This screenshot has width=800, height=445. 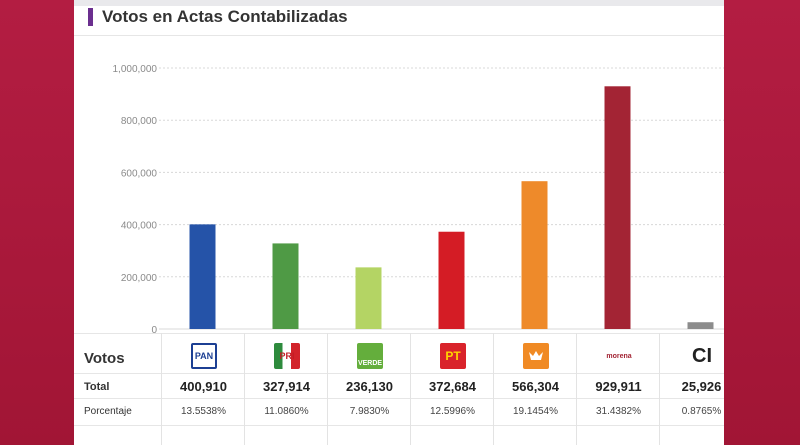 I want to click on bar-pri, so click(x=285, y=286).